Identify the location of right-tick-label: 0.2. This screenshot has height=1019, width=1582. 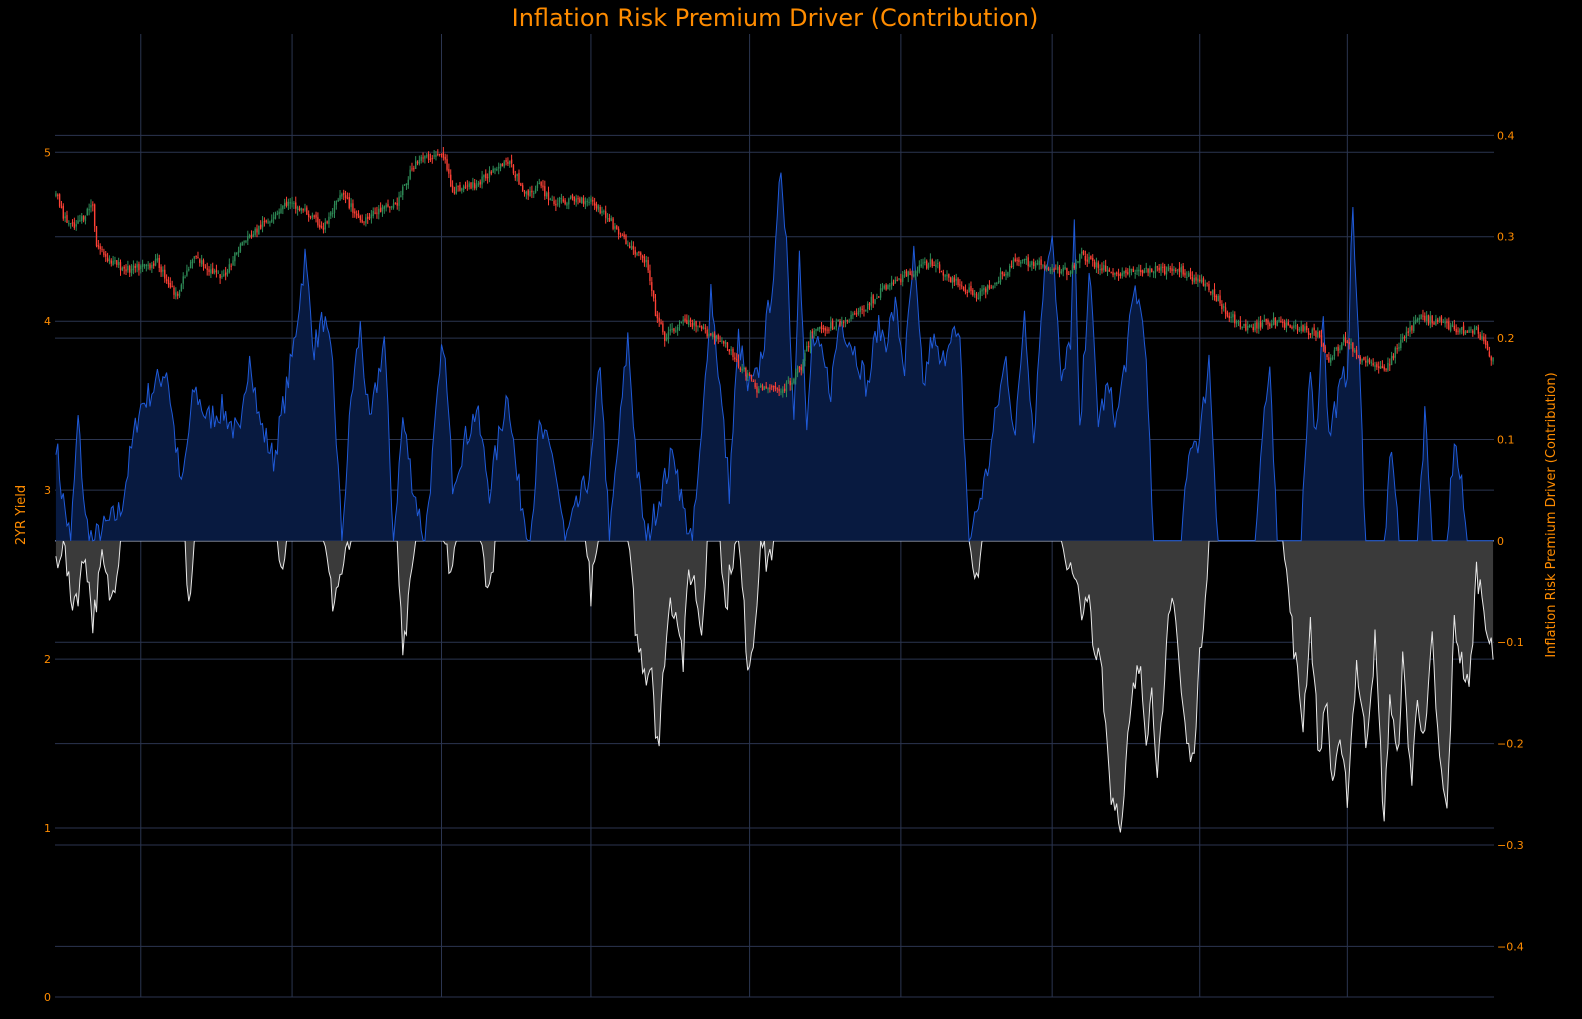
(1506, 338).